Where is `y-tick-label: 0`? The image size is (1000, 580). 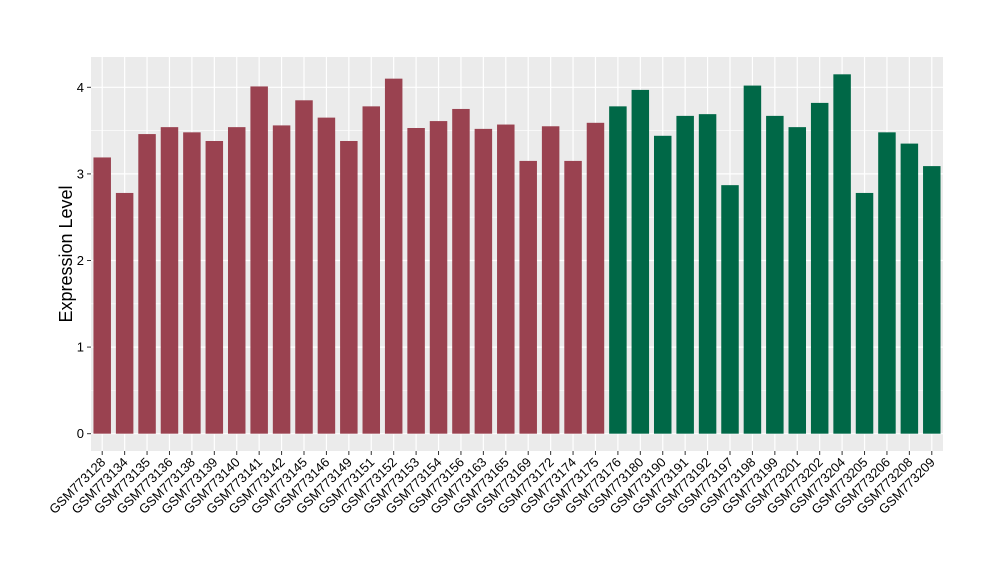
y-tick-label: 0 is located at coordinates (80, 433).